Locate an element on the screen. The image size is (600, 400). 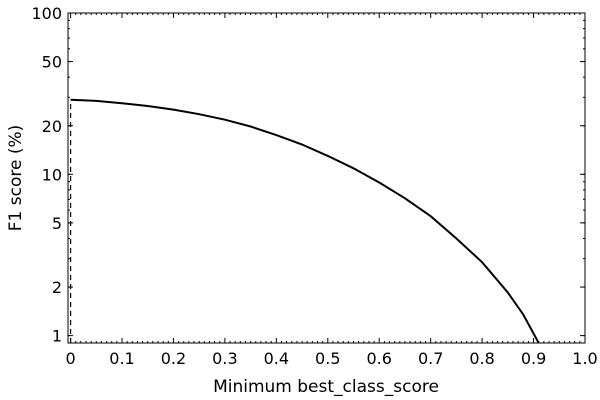
x-tick-label: 0 is located at coordinates (70, 358).